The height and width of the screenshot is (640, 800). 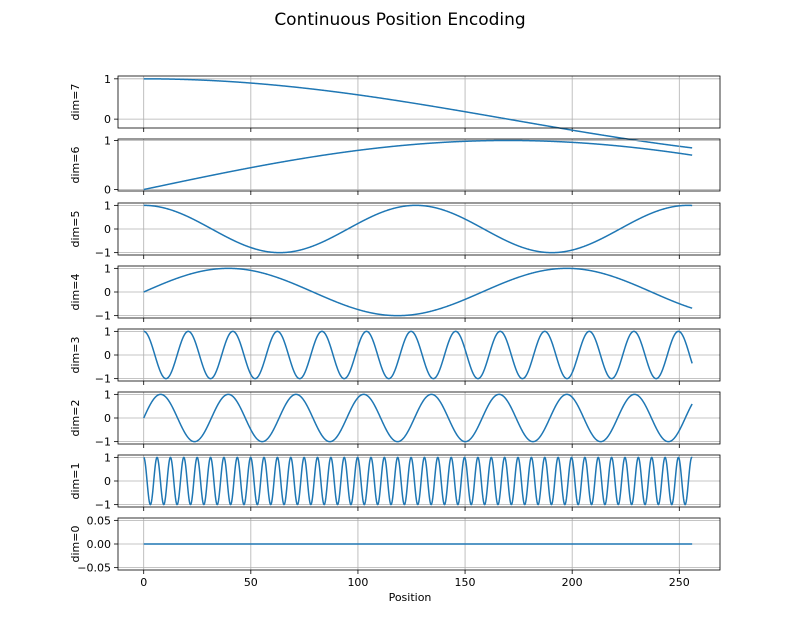 I want to click on y-axis-label: dim=3, so click(x=75, y=355).